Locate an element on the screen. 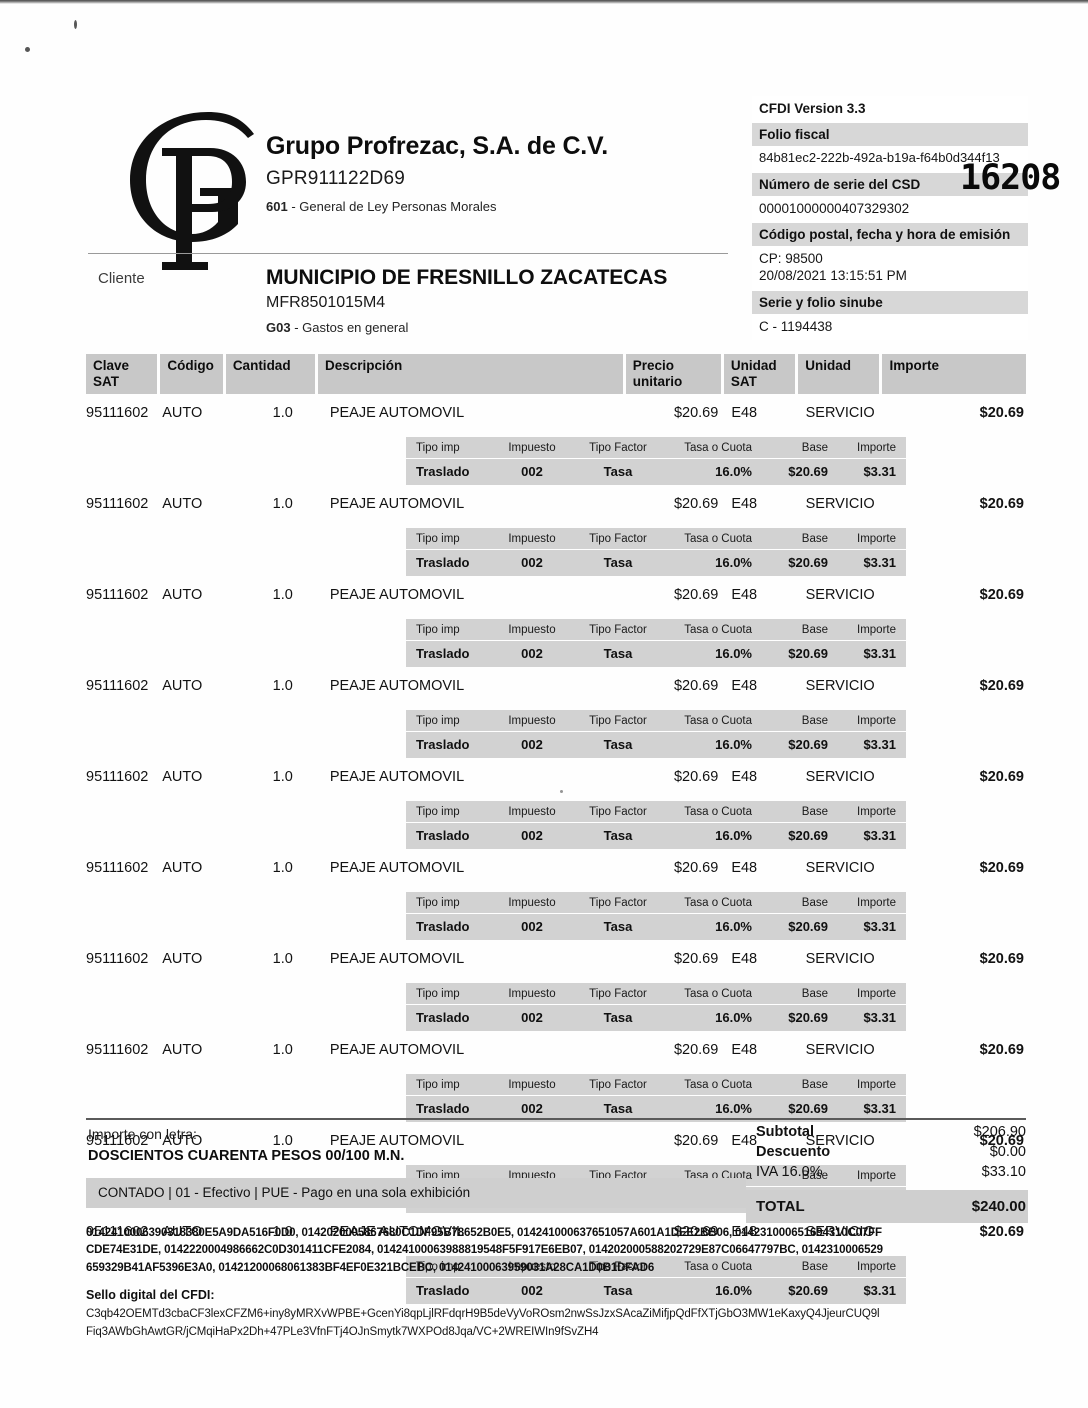 Image resolution: width=1088 pixels, height=1408 pixels. totals-row-subtotal: Subtotal $206.90 is located at coordinates (887, 1132).